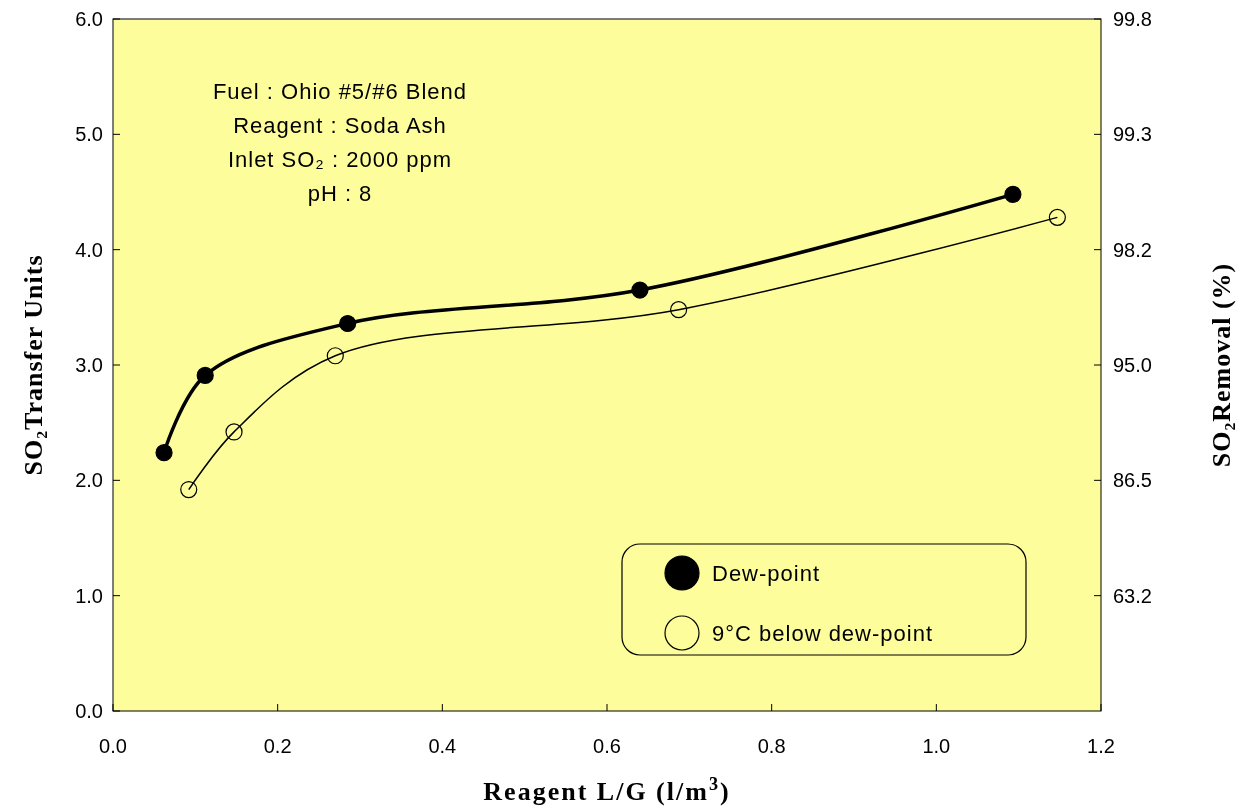  I want to click on text: 63.2, so click(1132, 595).